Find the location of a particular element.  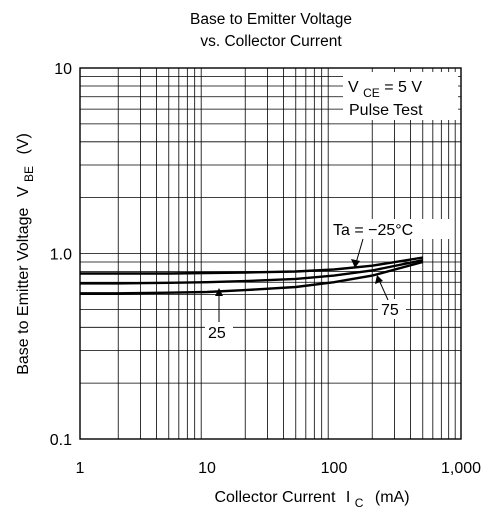

x-axis-label-text: Collector Current is located at coordinates (274, 497).